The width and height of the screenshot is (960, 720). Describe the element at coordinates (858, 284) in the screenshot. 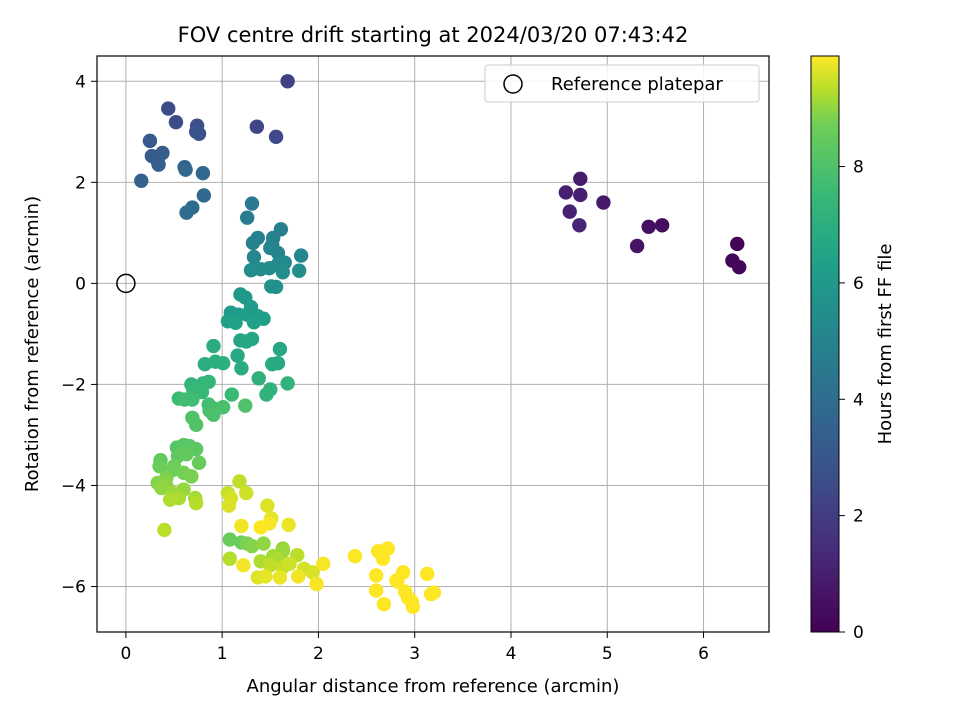

I see `colorbar-tick-label: 6` at that location.